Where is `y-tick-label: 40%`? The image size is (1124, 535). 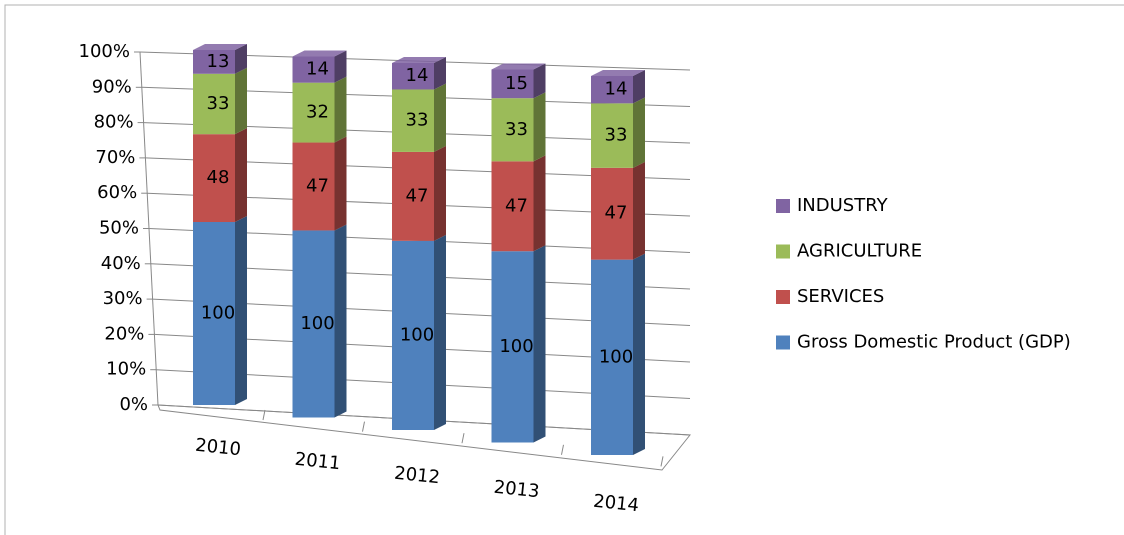
y-tick-label: 40% is located at coordinates (121, 263).